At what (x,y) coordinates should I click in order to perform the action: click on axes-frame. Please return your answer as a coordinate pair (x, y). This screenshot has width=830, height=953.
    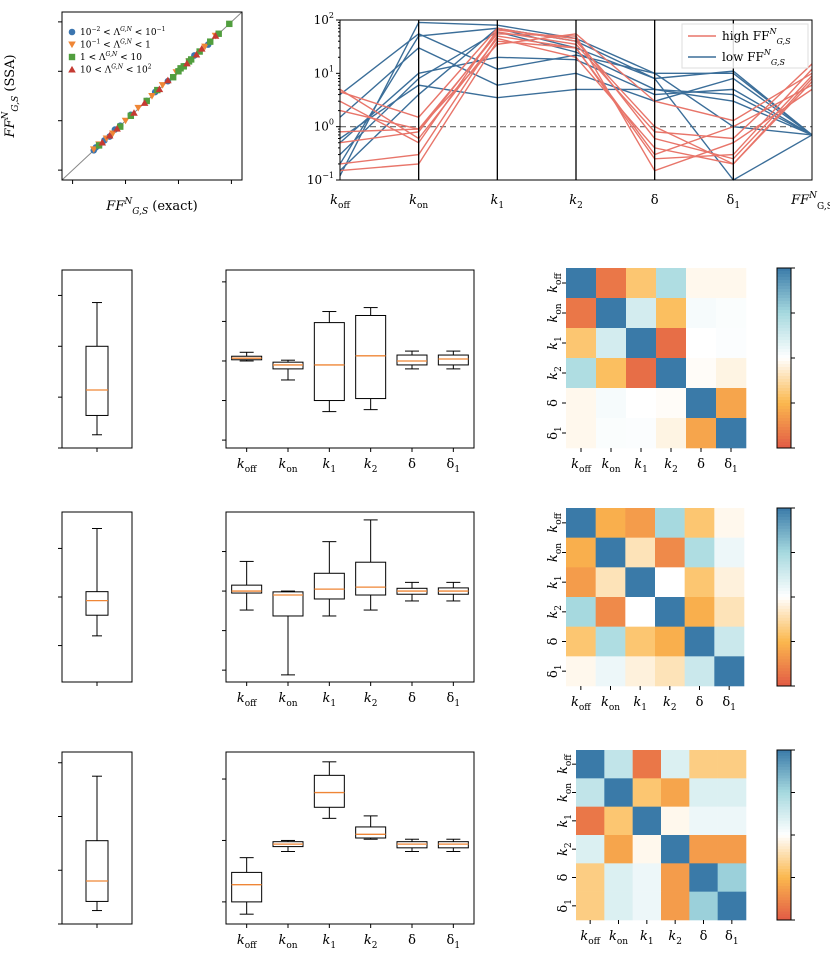
    Looking at the image, I should click on (350, 597).